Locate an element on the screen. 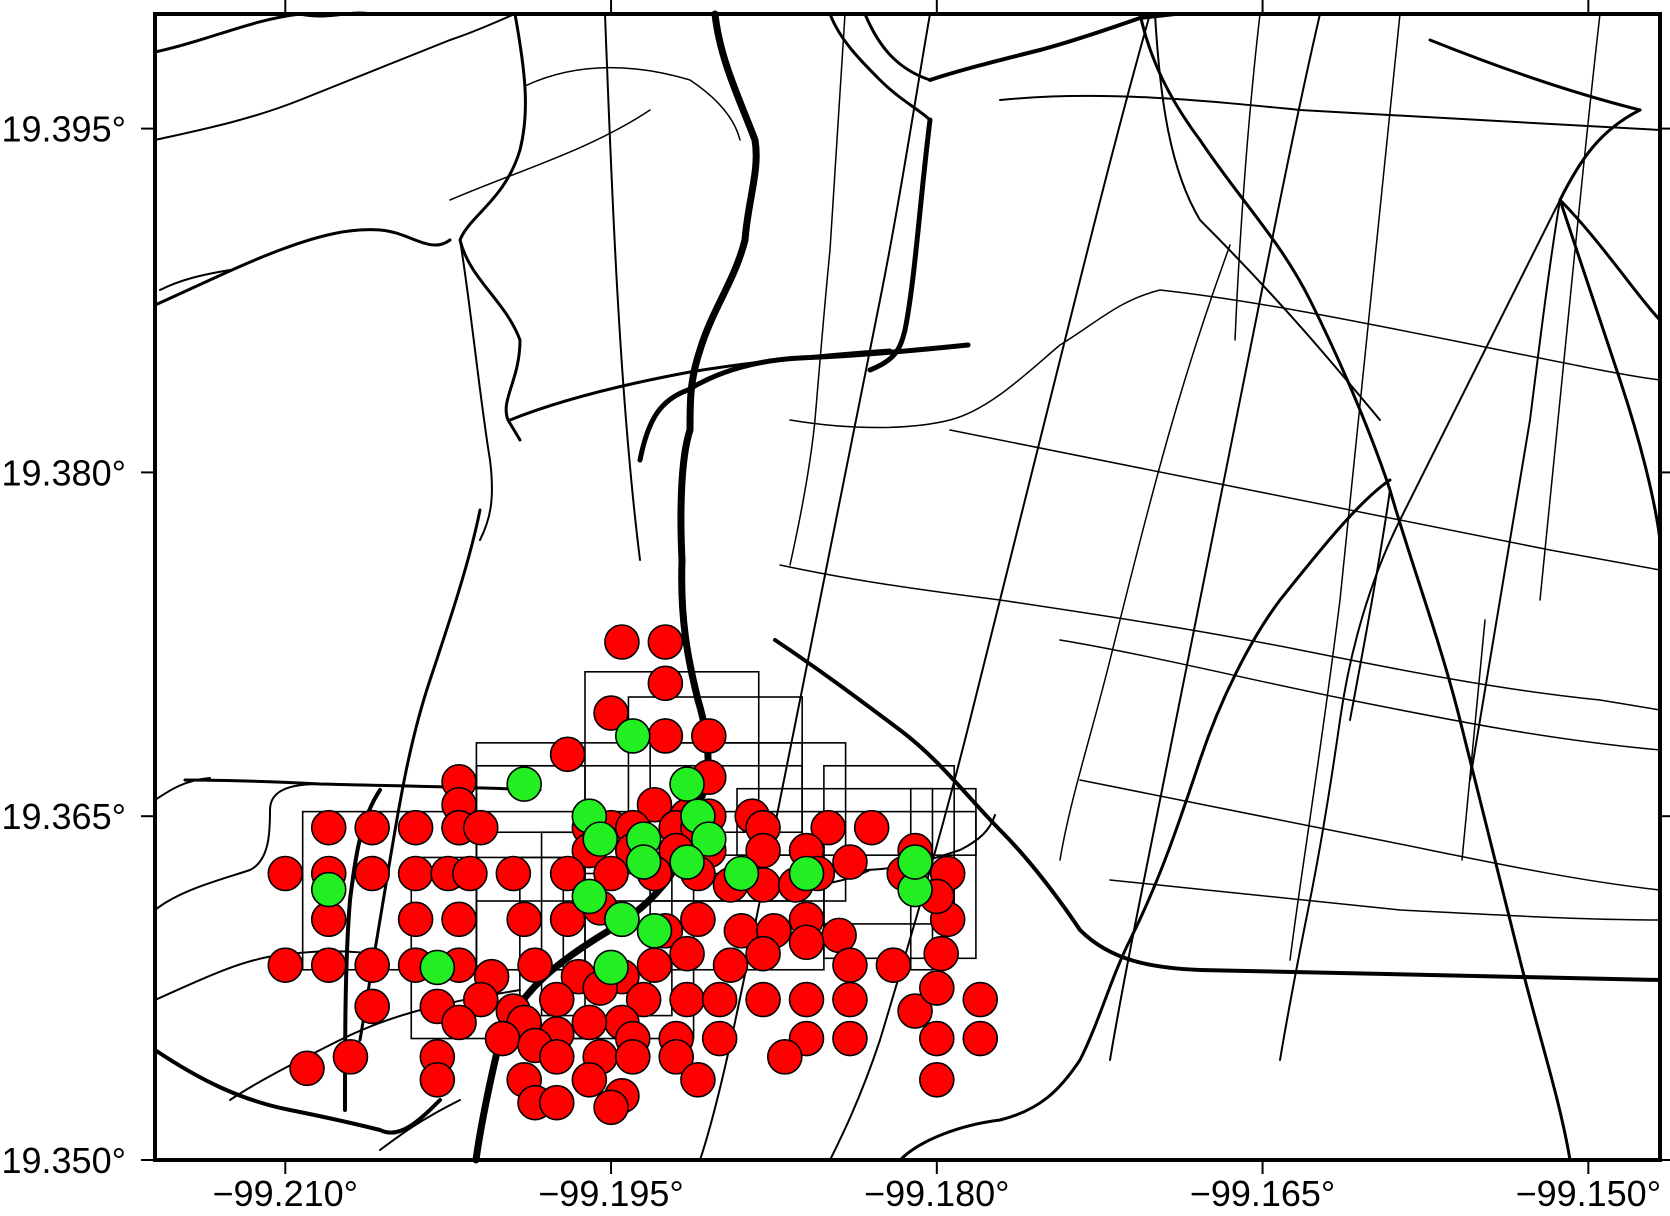  x-tick-label: −99.150° is located at coordinates (1589, 1193).